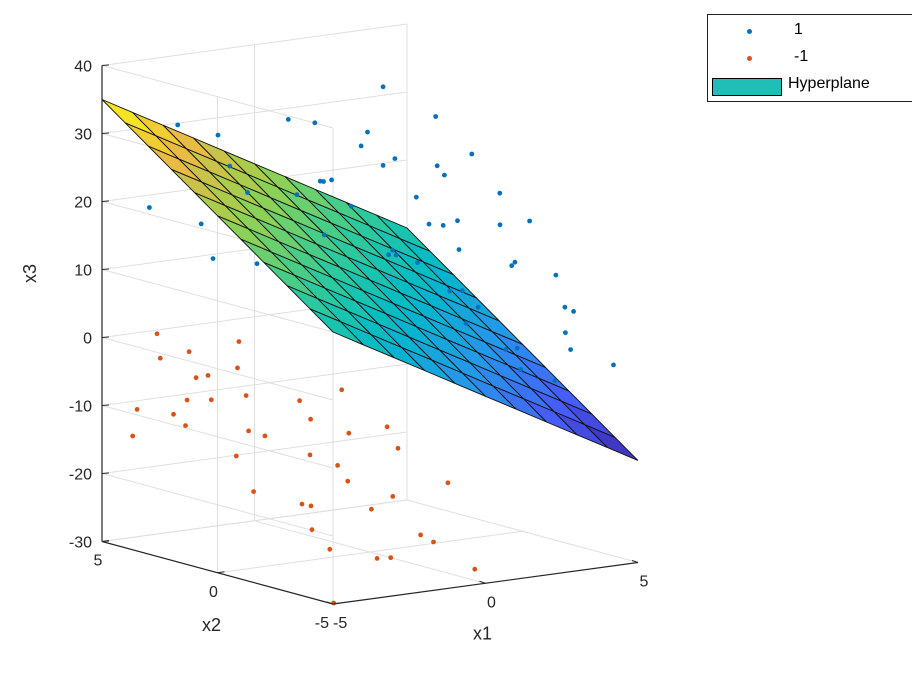  I want to click on x1-axis-label: x1, so click(482, 633).